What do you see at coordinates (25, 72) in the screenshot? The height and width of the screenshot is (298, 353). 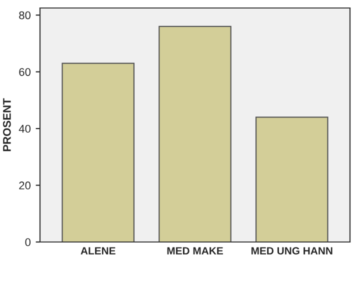 I see `y-tick-label: 60` at bounding box center [25, 72].